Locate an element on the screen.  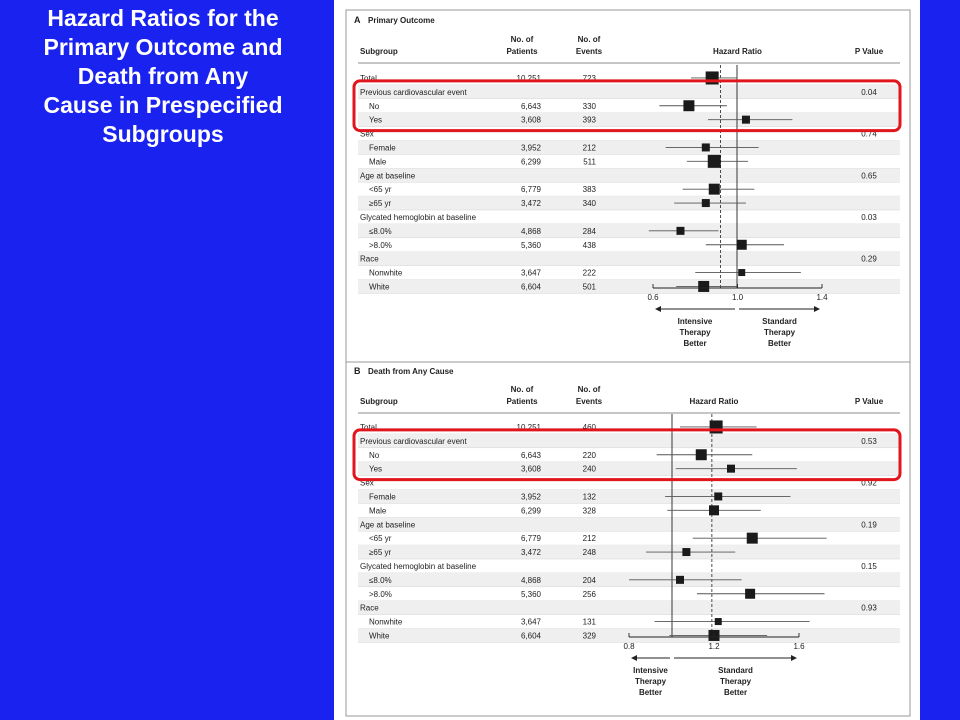
events-value: 330 is located at coordinates (590, 106).